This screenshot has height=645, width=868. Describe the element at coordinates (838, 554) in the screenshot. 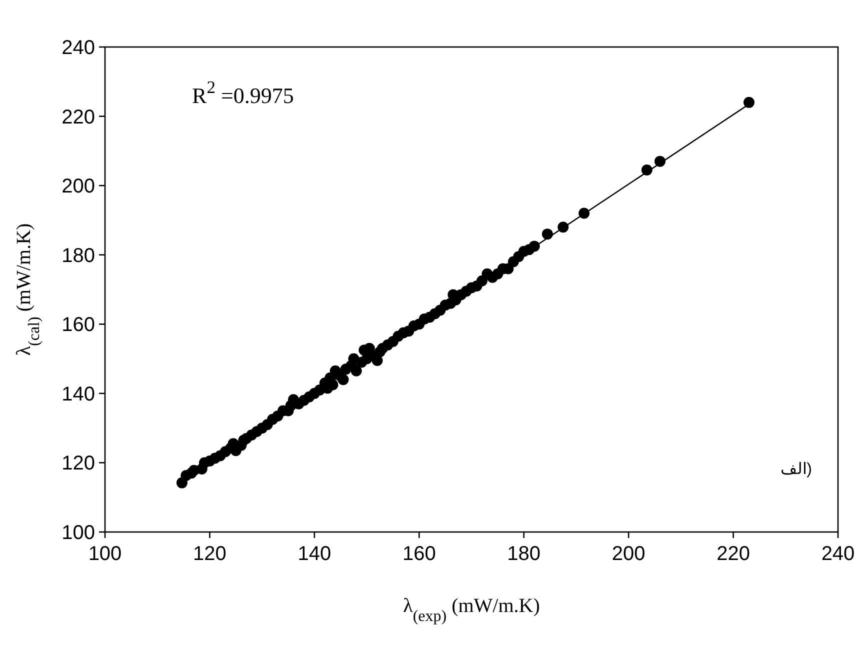

I see `x-tick-label: 240` at that location.